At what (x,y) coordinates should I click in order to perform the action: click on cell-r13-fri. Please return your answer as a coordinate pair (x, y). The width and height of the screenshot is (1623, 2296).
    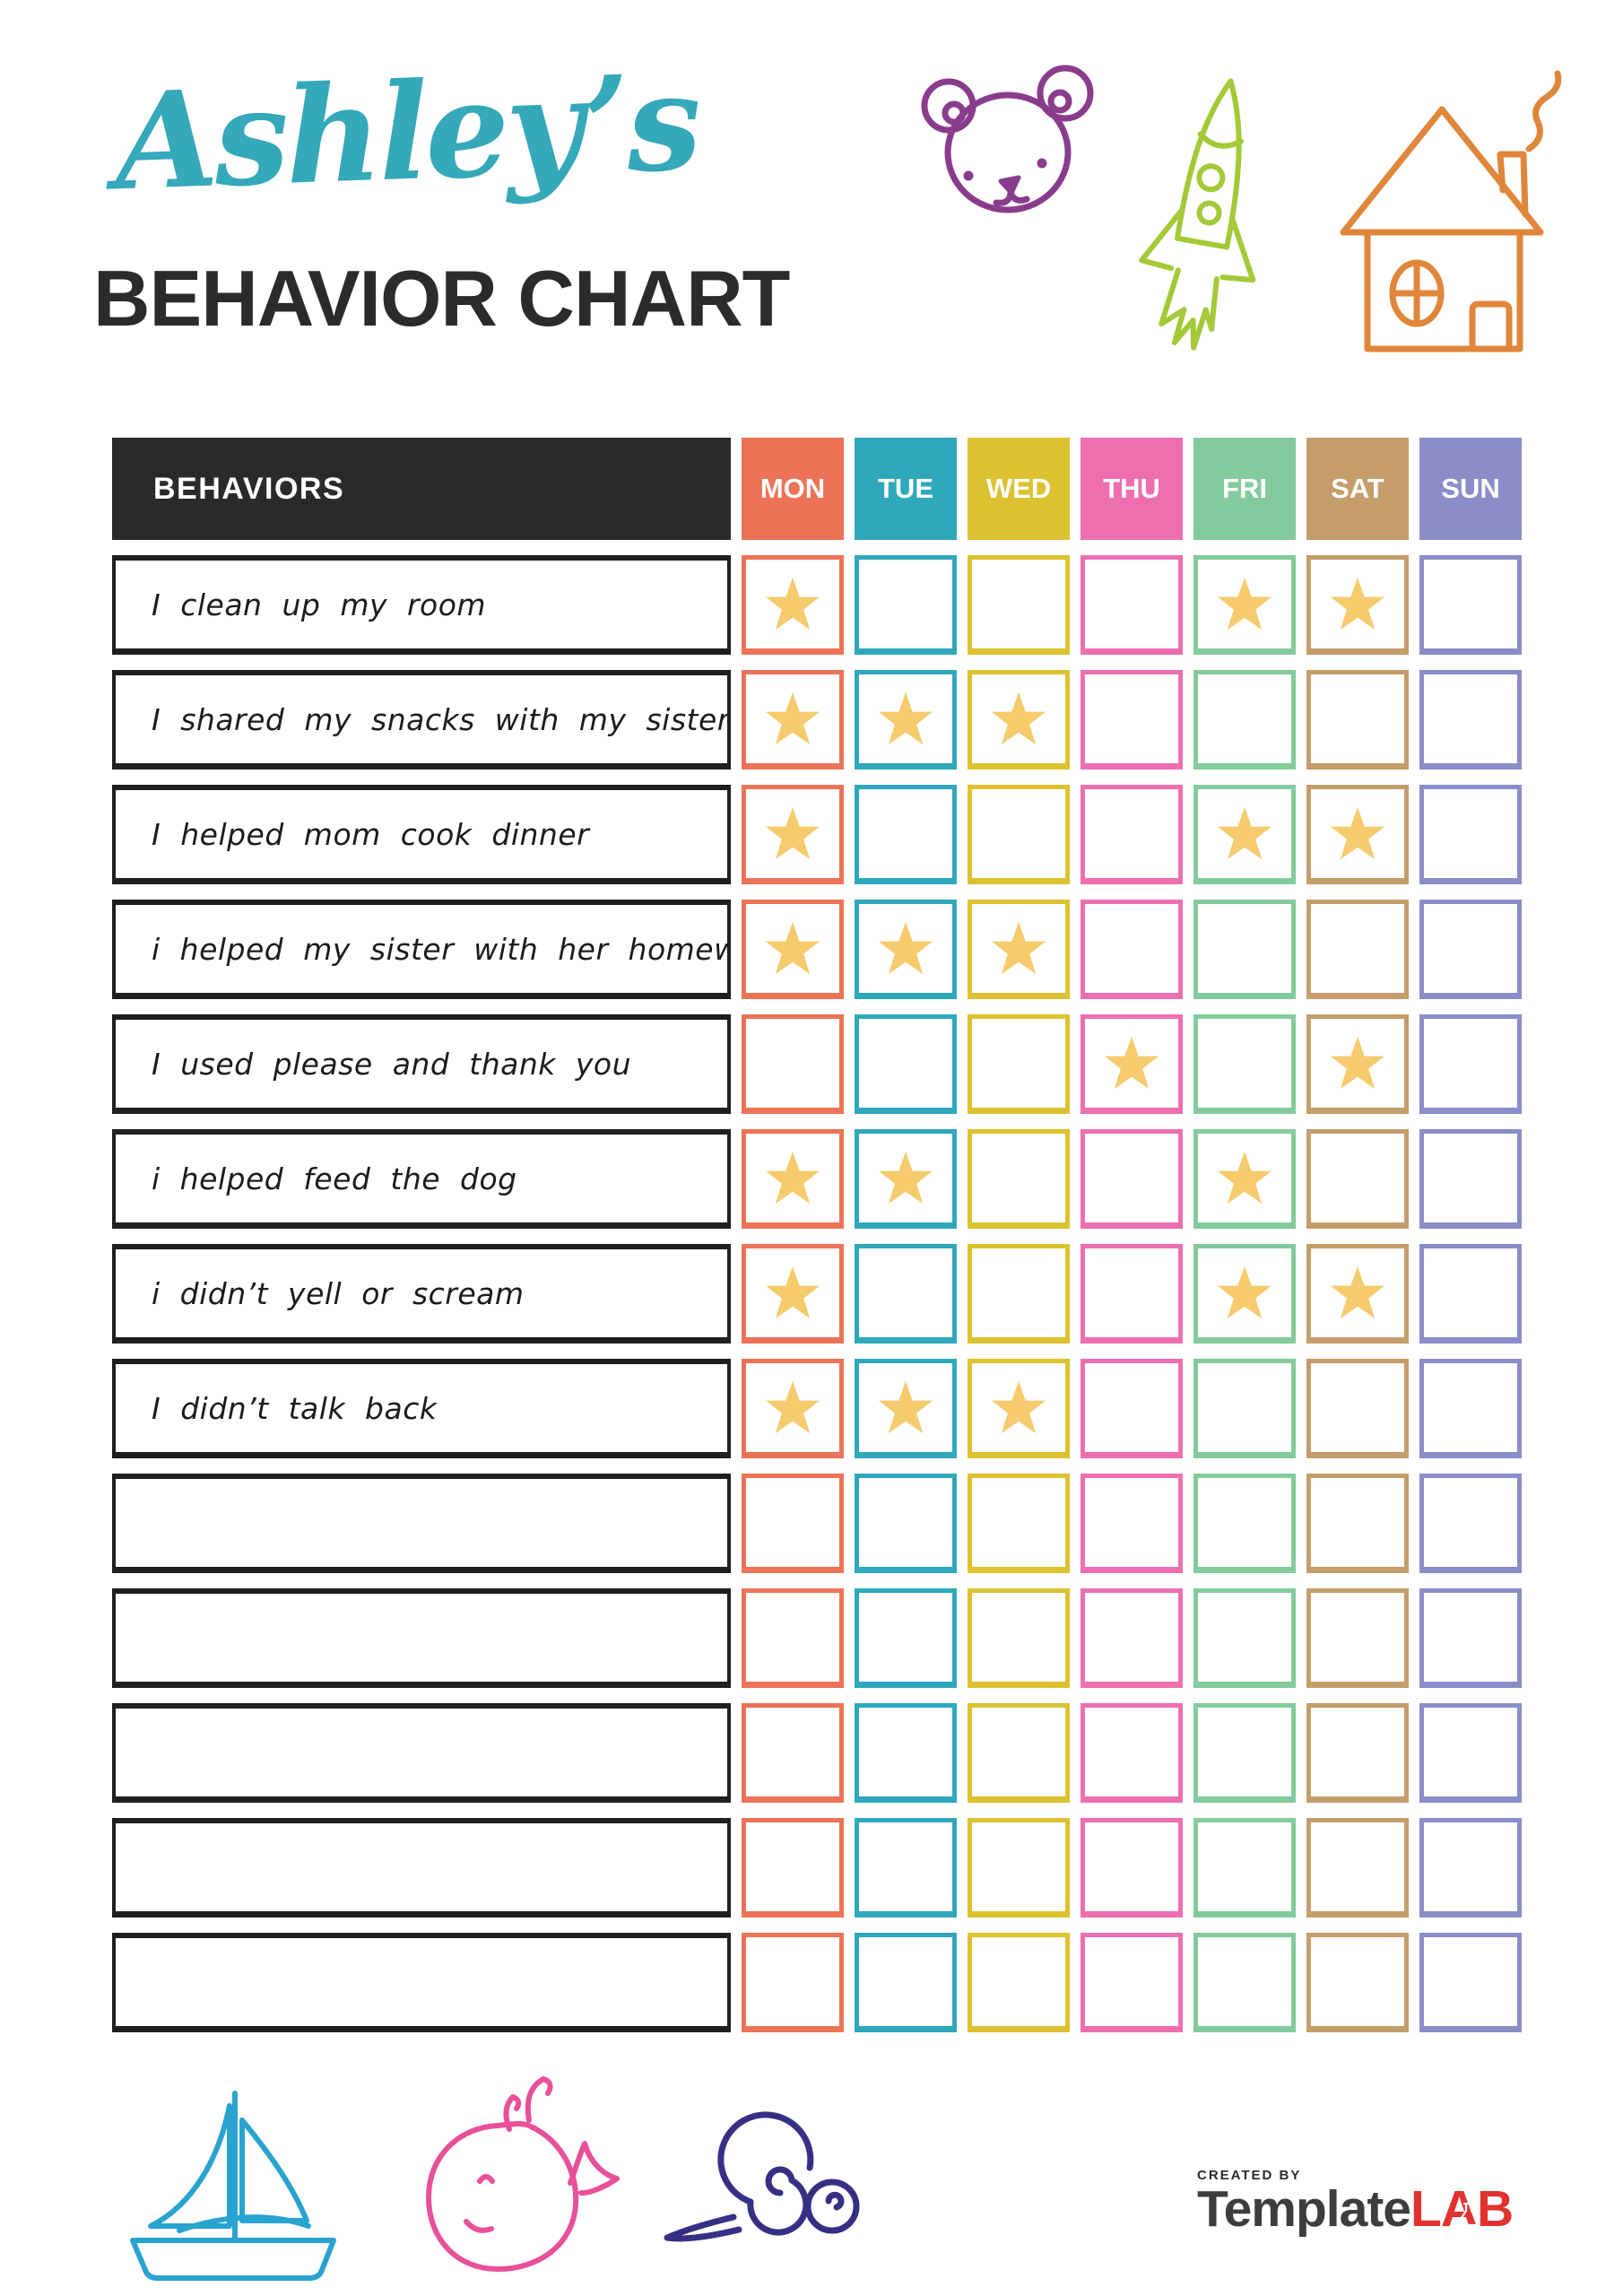
    Looking at the image, I should click on (1244, 1982).